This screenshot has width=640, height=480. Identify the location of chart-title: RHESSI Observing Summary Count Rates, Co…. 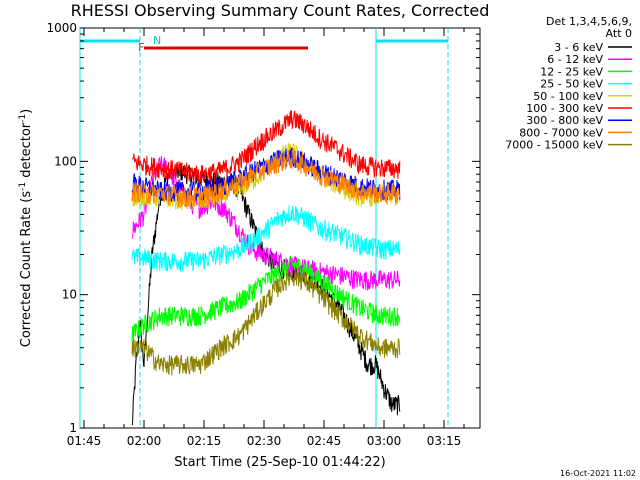
(280, 10).